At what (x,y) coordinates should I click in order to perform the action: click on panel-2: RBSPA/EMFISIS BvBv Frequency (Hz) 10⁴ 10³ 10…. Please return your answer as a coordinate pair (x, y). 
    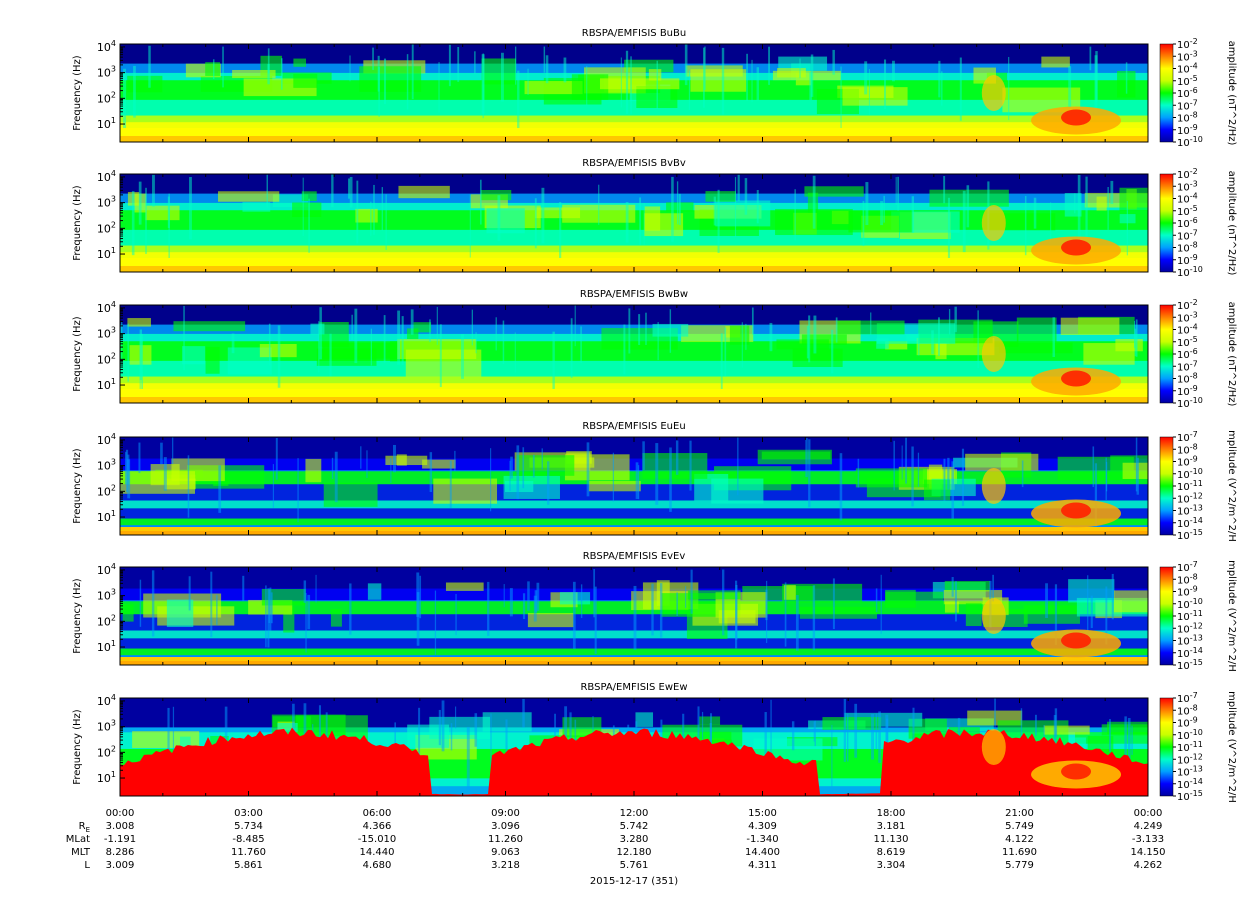
    Looking at the image, I should click on (654, 218).